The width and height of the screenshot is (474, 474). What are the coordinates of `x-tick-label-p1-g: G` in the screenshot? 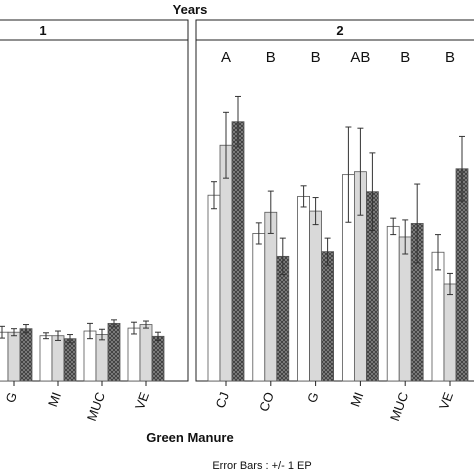 It's located at (11, 397).